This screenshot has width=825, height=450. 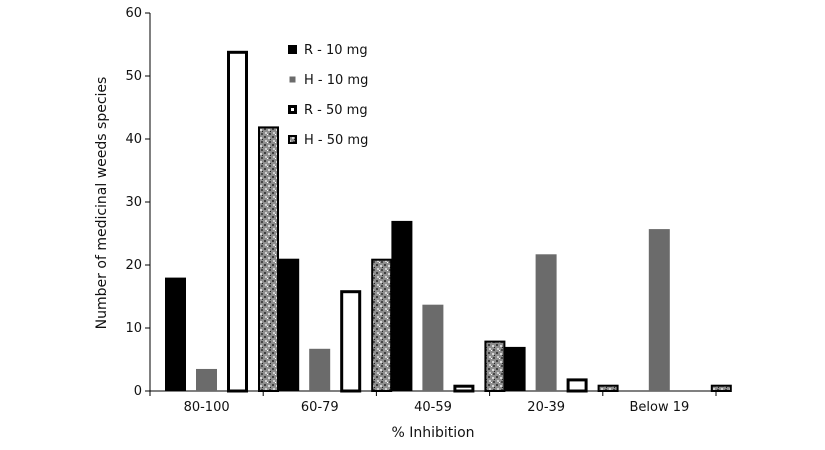 What do you see at coordinates (102, 203) in the screenshot?
I see `y-axis-title: Number of medicinal weeds species` at bounding box center [102, 203].